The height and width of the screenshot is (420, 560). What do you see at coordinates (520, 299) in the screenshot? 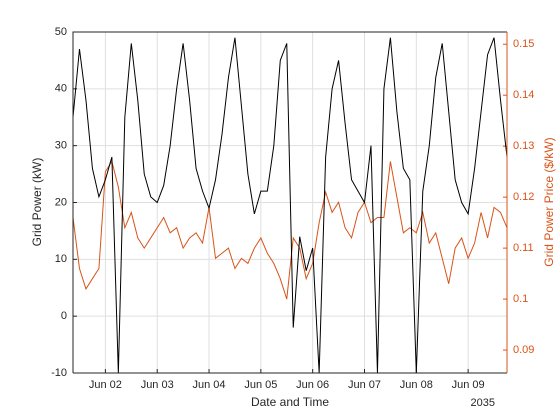
I see `y2-tick-label: 0.1` at bounding box center [520, 299].